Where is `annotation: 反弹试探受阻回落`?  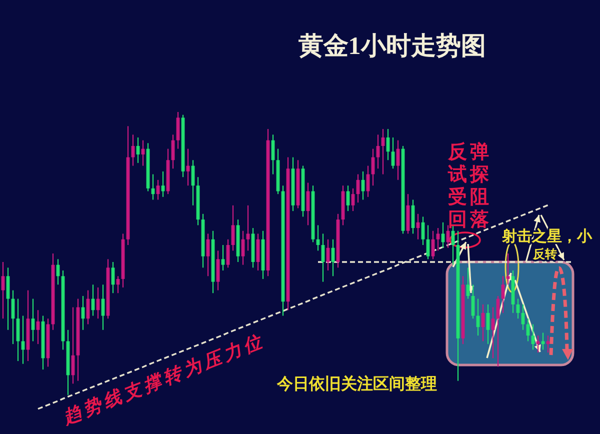 annotation: 反弹试探受阻回落 is located at coordinates (469, 185).